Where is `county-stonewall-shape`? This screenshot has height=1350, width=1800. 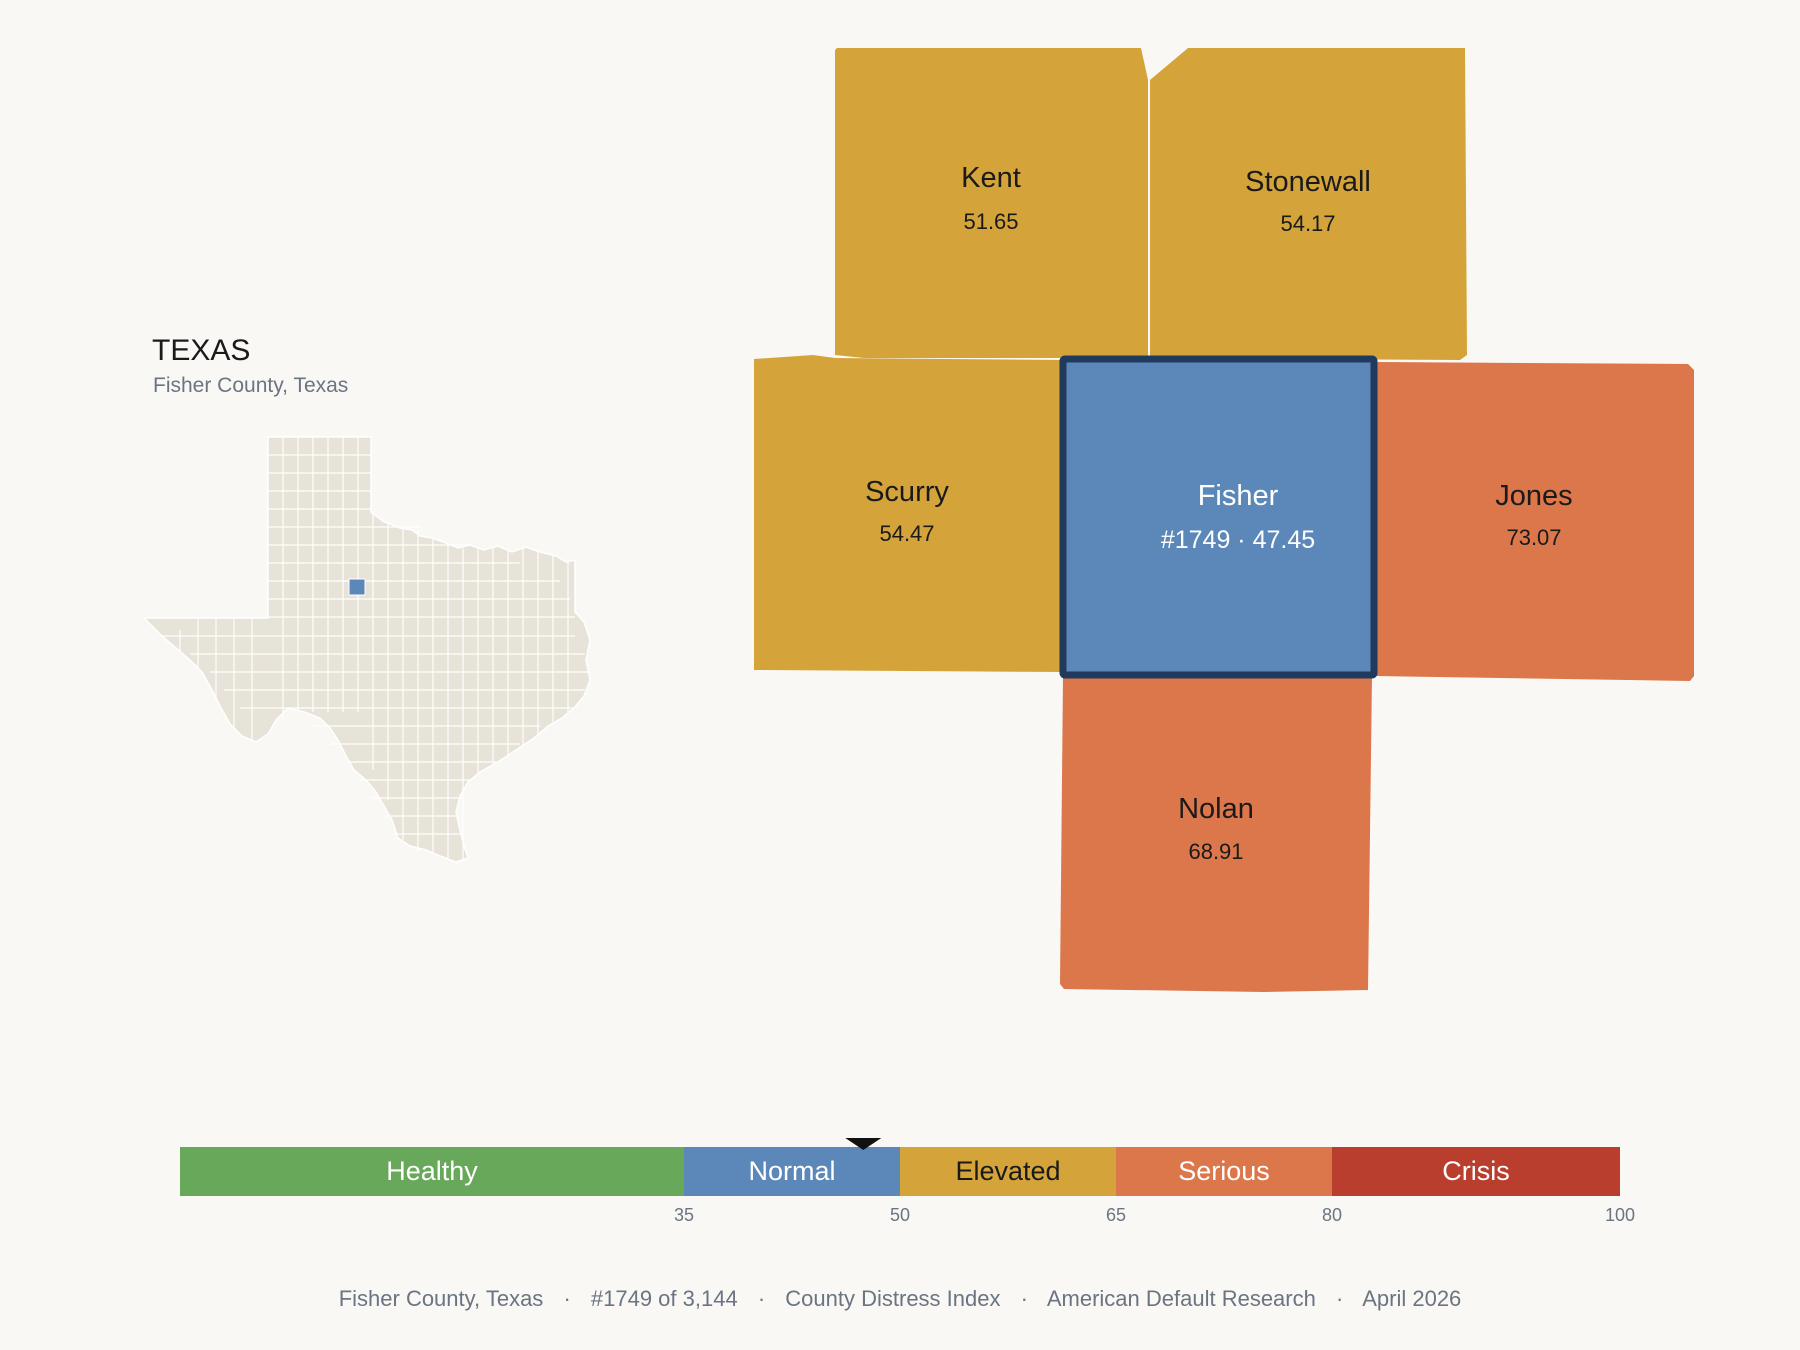 county-stonewall-shape is located at coordinates (1308, 204).